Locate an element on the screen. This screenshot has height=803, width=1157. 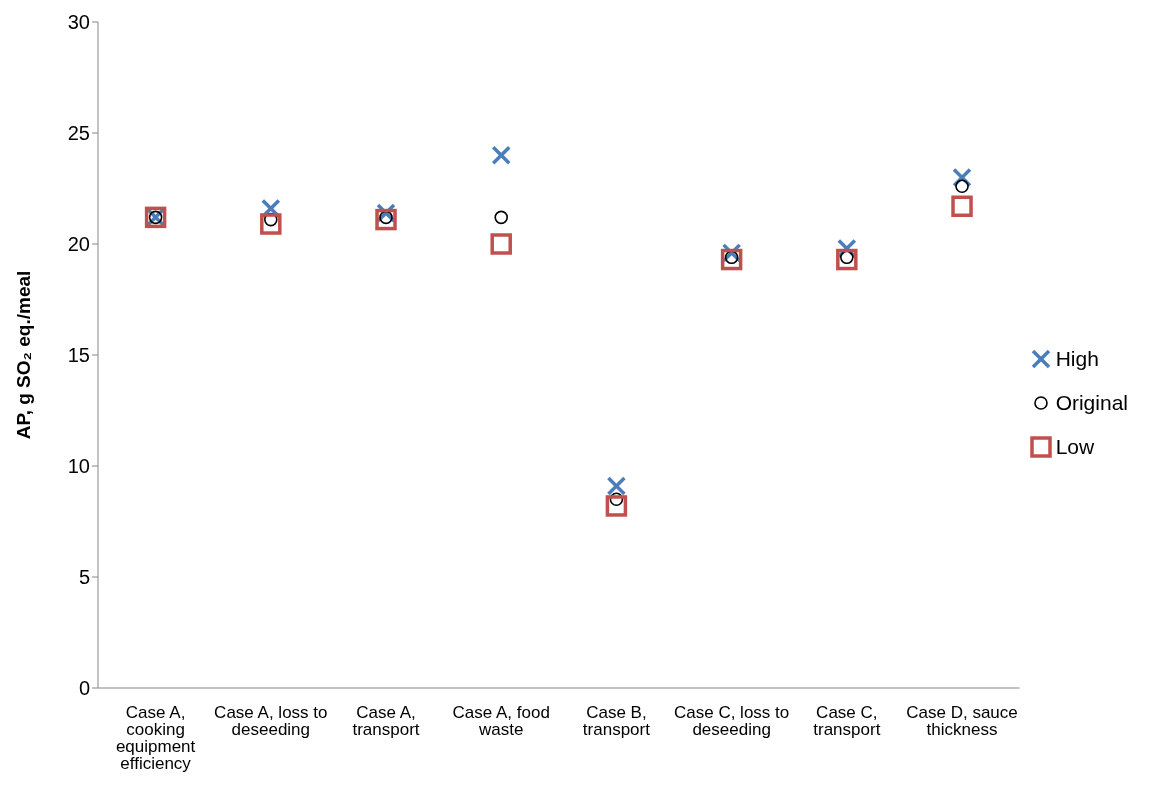
legend-label: High is located at coordinates (1077, 359).